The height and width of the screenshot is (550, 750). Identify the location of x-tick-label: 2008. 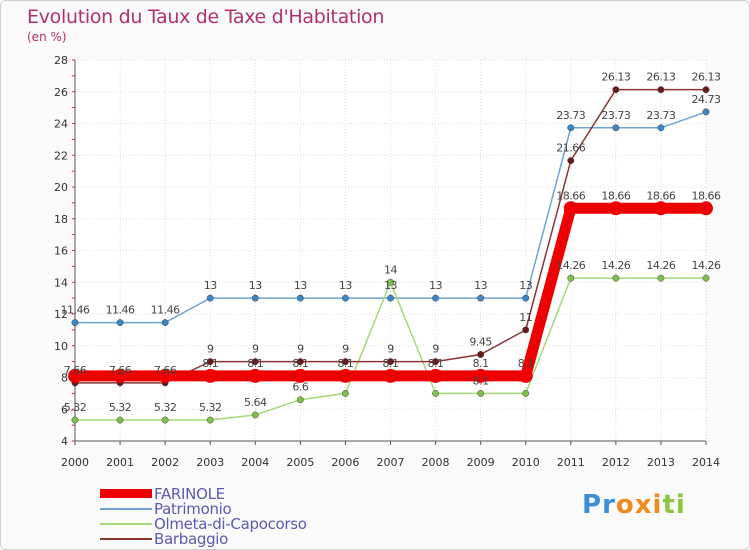
(436, 462).